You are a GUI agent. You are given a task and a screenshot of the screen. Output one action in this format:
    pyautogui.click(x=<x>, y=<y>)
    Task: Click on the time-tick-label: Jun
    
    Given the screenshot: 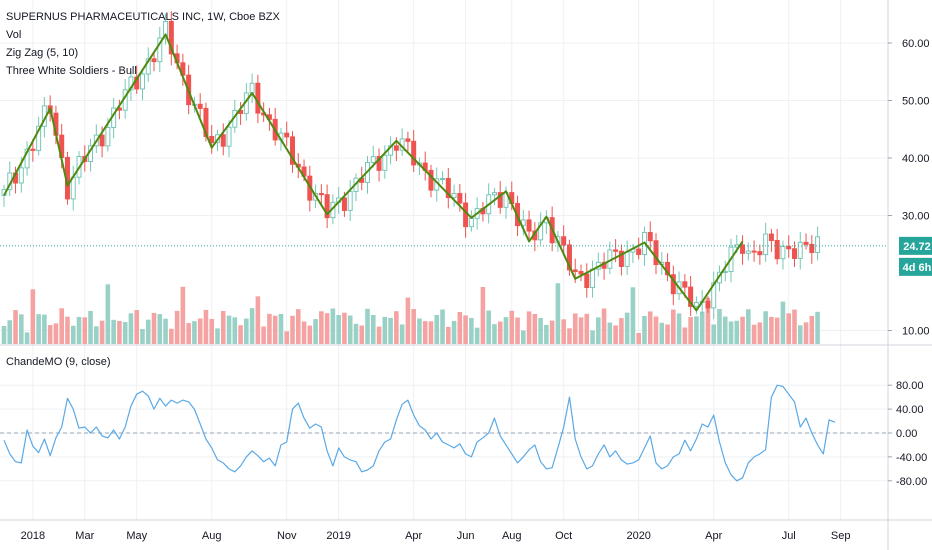 What is the action you would take?
    pyautogui.click(x=466, y=536)
    